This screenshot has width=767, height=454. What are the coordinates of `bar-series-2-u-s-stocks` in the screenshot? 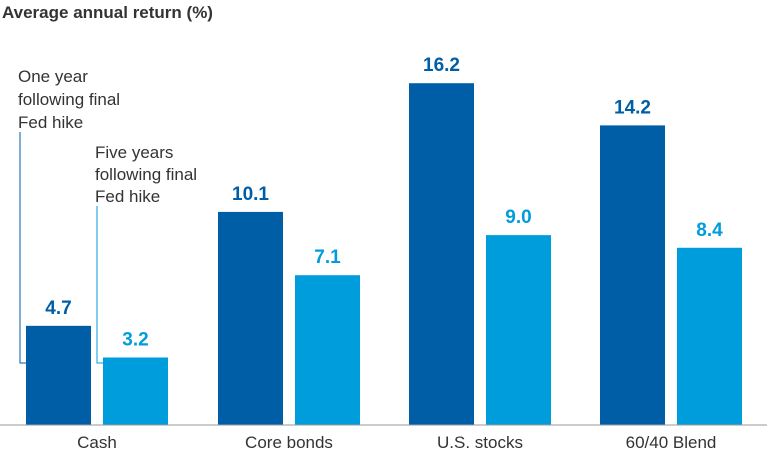 It's located at (518, 330).